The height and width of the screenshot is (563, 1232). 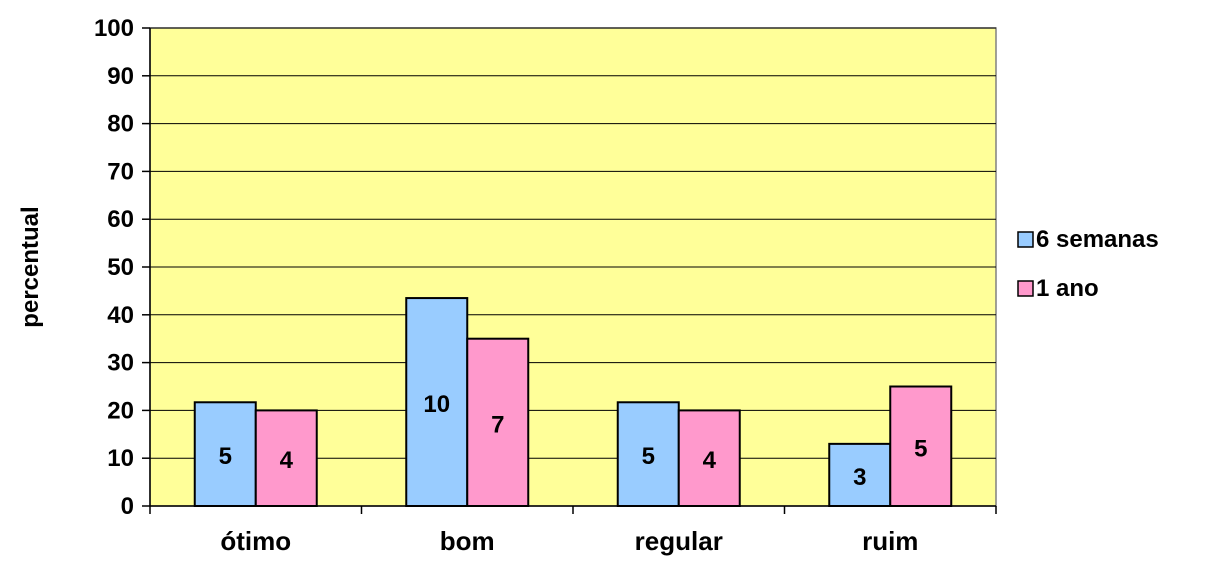 I want to click on y-tick-label: 10, so click(x=120, y=458).